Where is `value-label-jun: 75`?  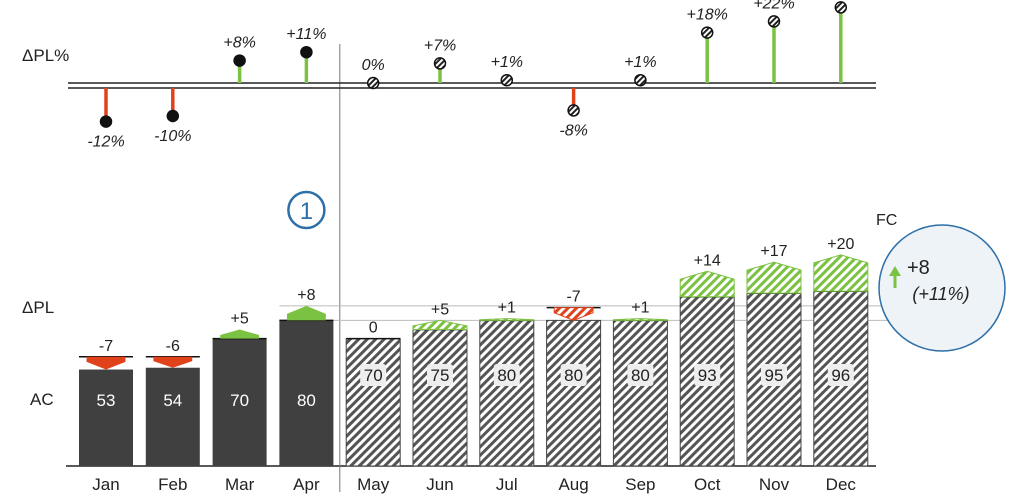 value-label-jun: 75 is located at coordinates (440, 375).